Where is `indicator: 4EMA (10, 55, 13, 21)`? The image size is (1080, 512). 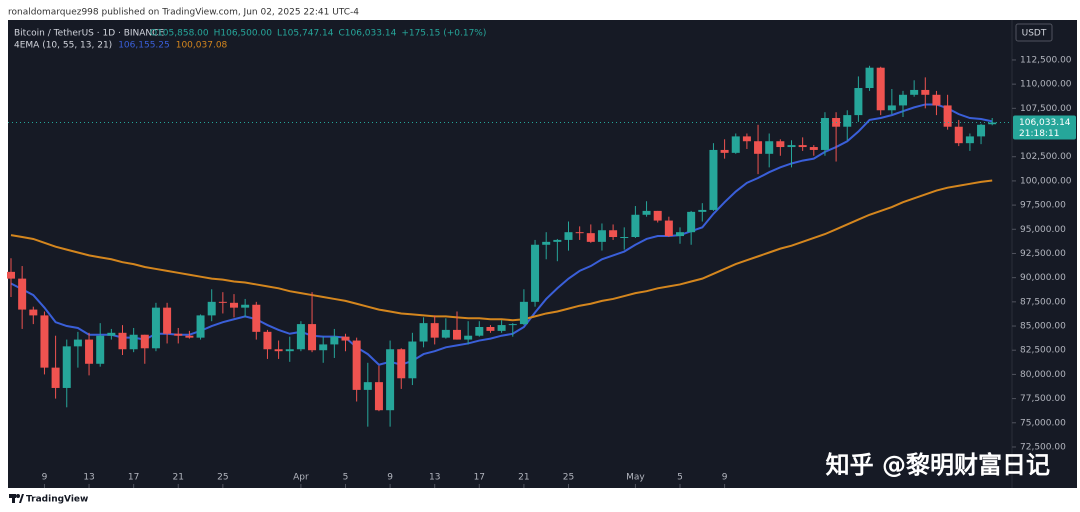
indicator: 4EMA (10, 55, 13, 21) is located at coordinates (63, 46).